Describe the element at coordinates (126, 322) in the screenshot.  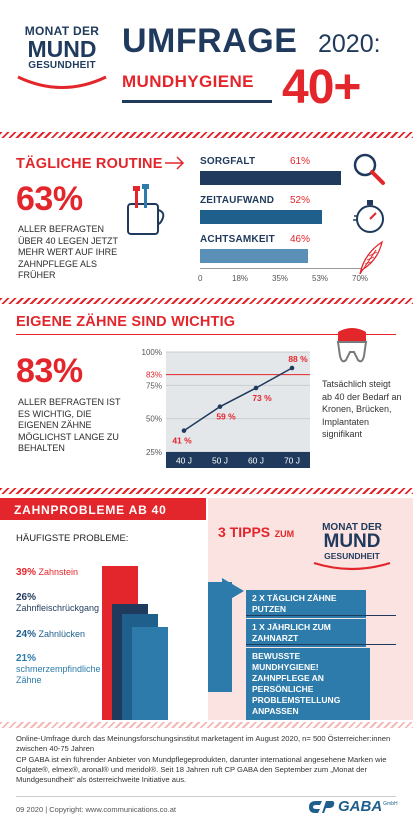
I see `own-teeth-title: EIGENE ZÄHNE SIND WICHTIG` at that location.